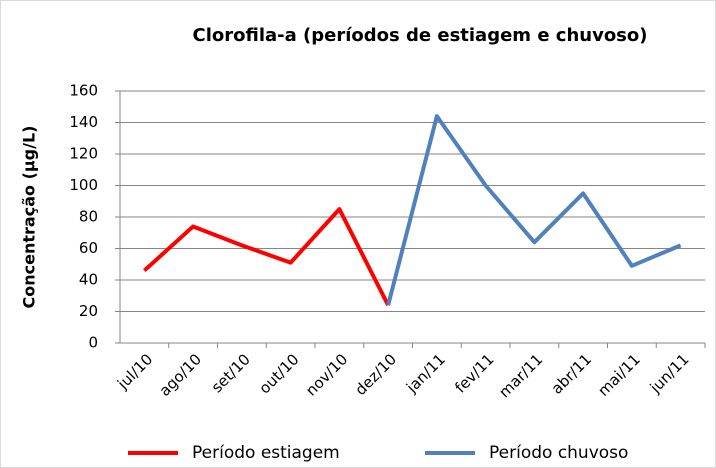 The width and height of the screenshot is (716, 468). Describe the element at coordinates (29, 217) in the screenshot. I see `y-axis-label: Concentração (µg/L)` at that location.